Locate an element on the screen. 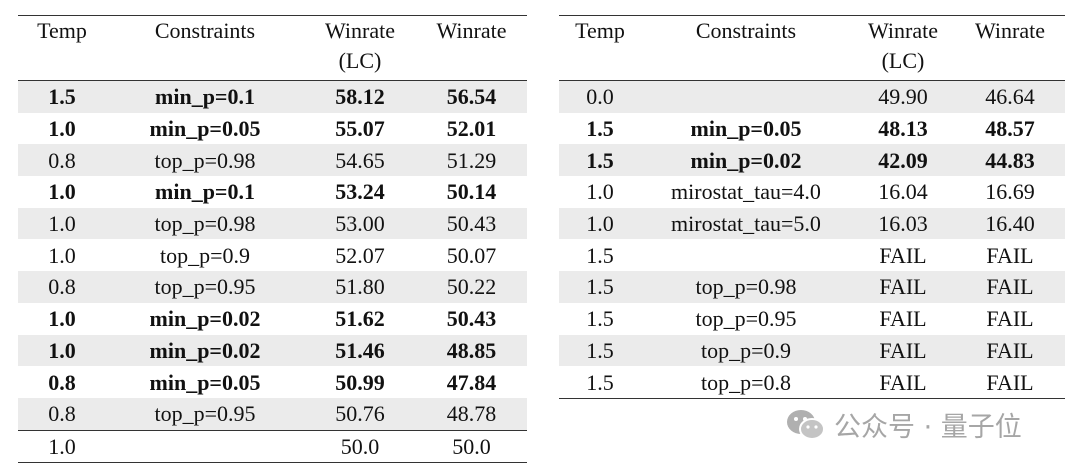 Image resolution: width=1080 pixels, height=468 pixels. table-cell: 16.40 is located at coordinates (1010, 223).